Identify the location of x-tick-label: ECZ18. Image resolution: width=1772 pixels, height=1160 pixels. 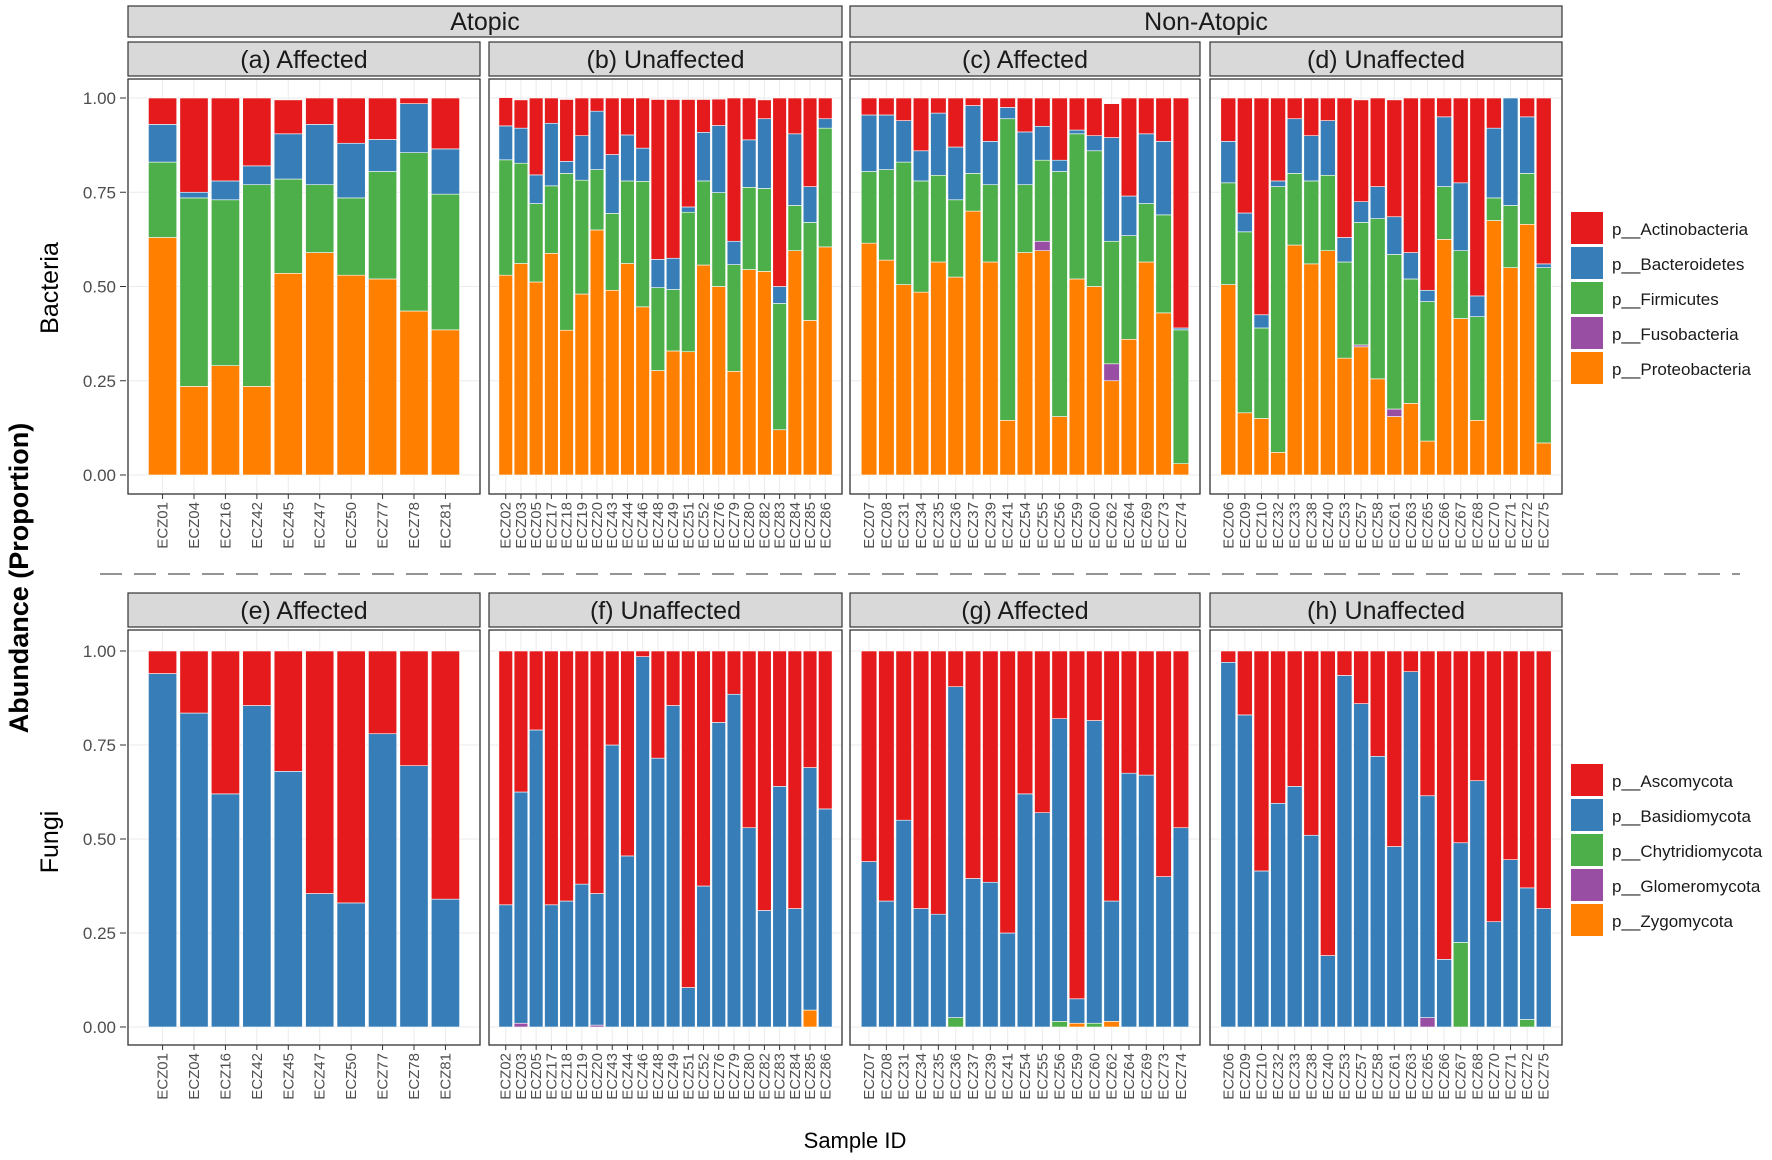
(567, 1076).